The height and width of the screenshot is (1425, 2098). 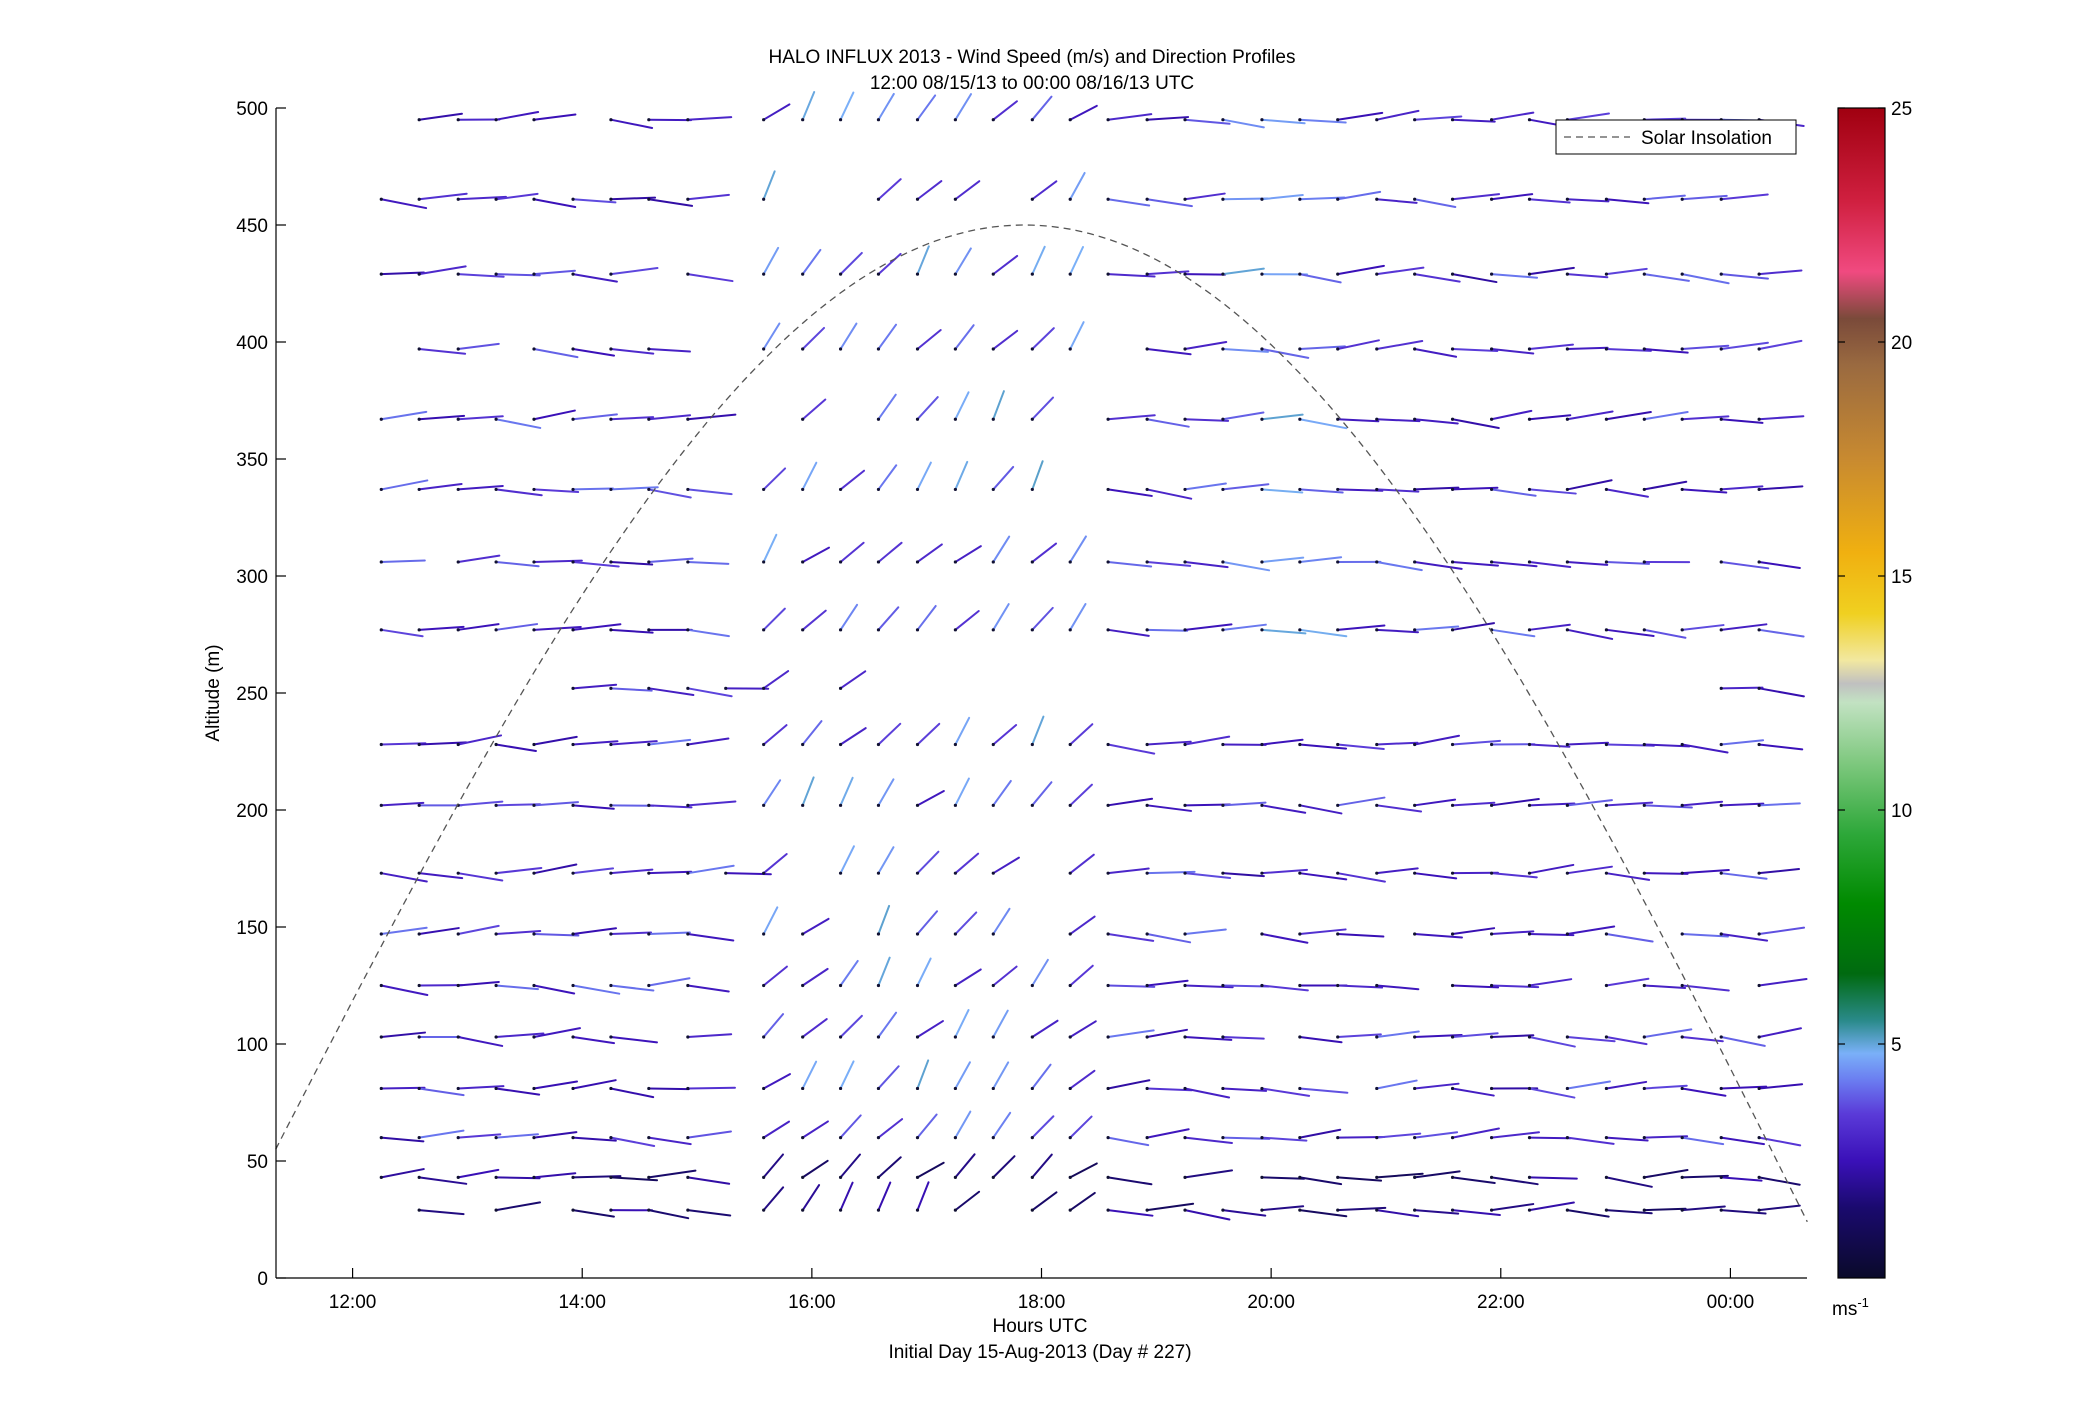 What do you see at coordinates (252, 226) in the screenshot?
I see `y-tick-label: 450` at bounding box center [252, 226].